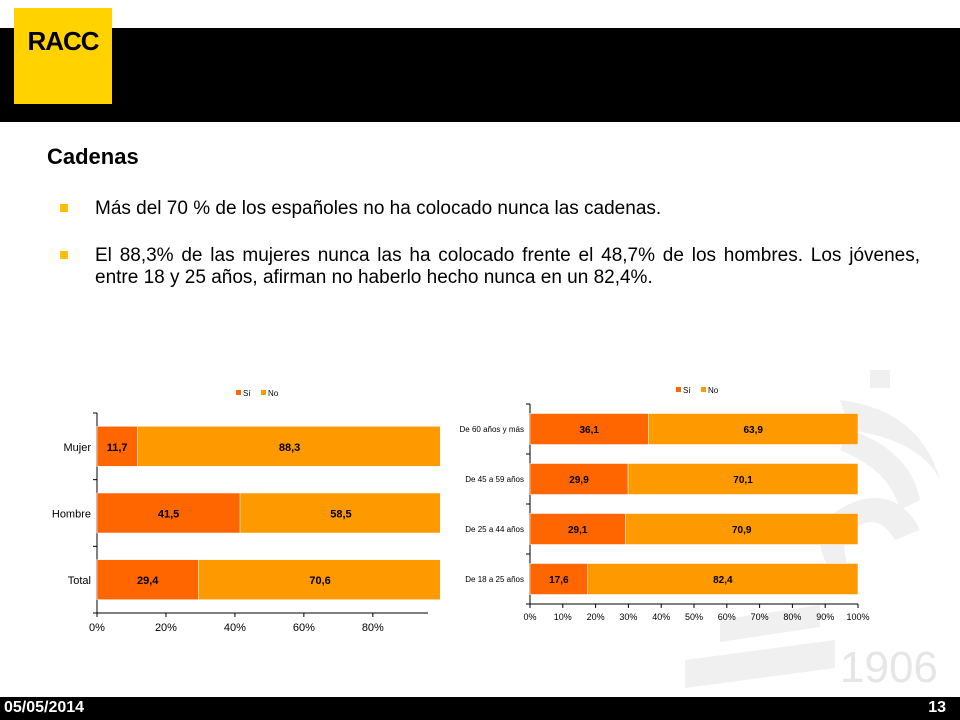  I want to click on slide-title: Cadenas, so click(93, 156).